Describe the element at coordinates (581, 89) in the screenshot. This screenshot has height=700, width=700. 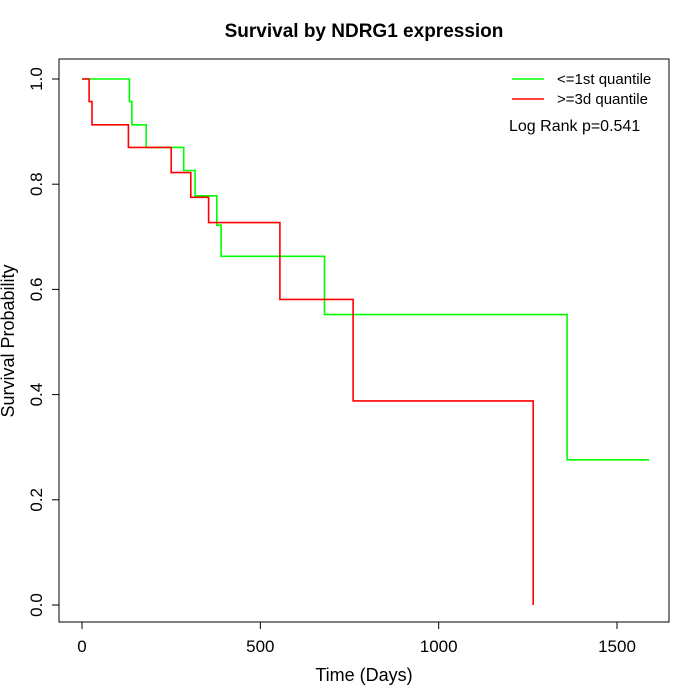
I see `legend: <=1st quantile >=3d quantile` at that location.